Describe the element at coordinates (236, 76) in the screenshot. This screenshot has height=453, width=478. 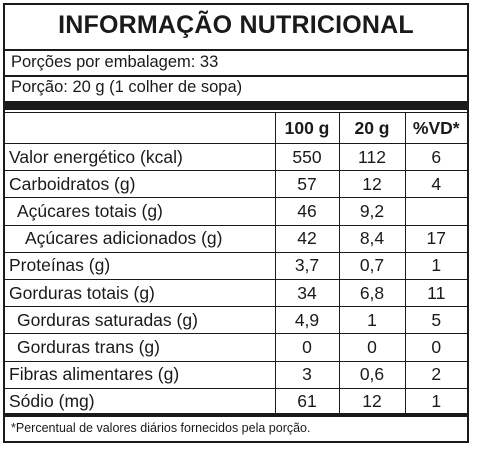
I see `servings-divider` at that location.